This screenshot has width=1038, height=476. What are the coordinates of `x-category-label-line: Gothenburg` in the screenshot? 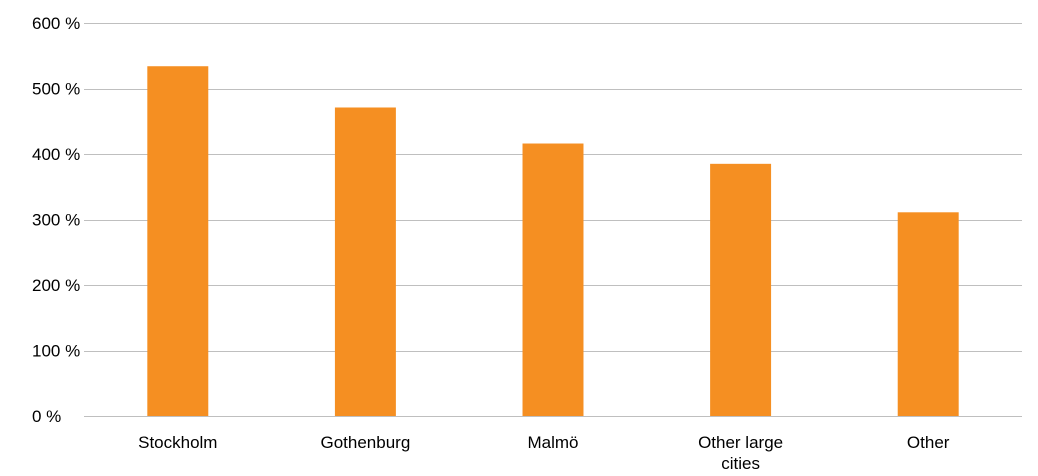 It's located at (366, 442).